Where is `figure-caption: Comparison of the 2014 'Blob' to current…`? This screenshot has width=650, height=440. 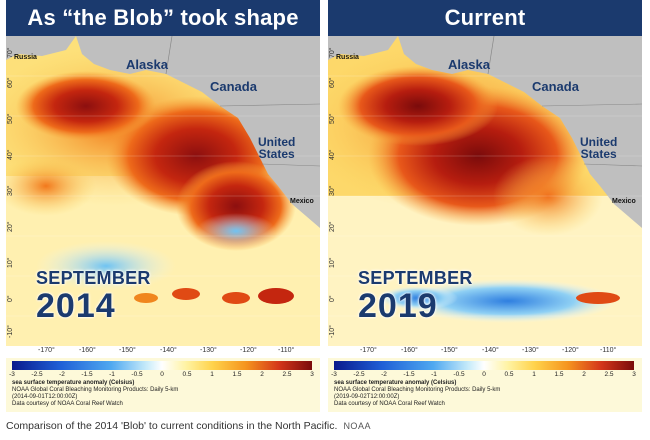
figure-caption: Comparison of the 2014 'Blob' to current… is located at coordinates (188, 426).